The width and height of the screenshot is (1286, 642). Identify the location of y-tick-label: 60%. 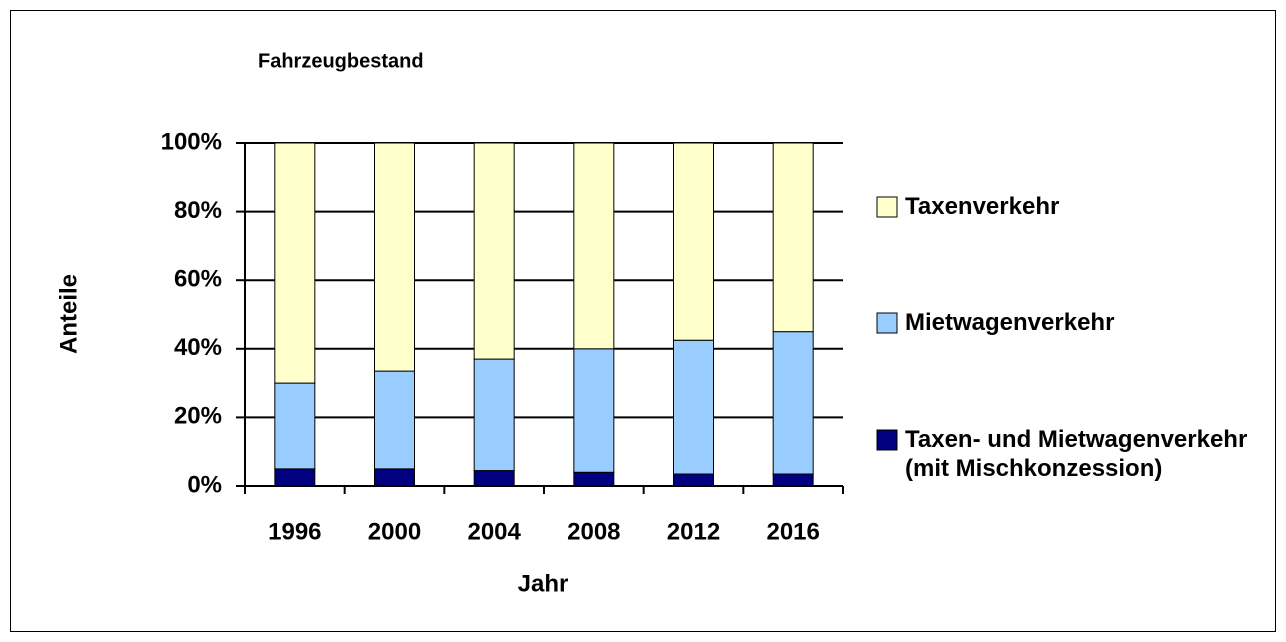
(198, 279).